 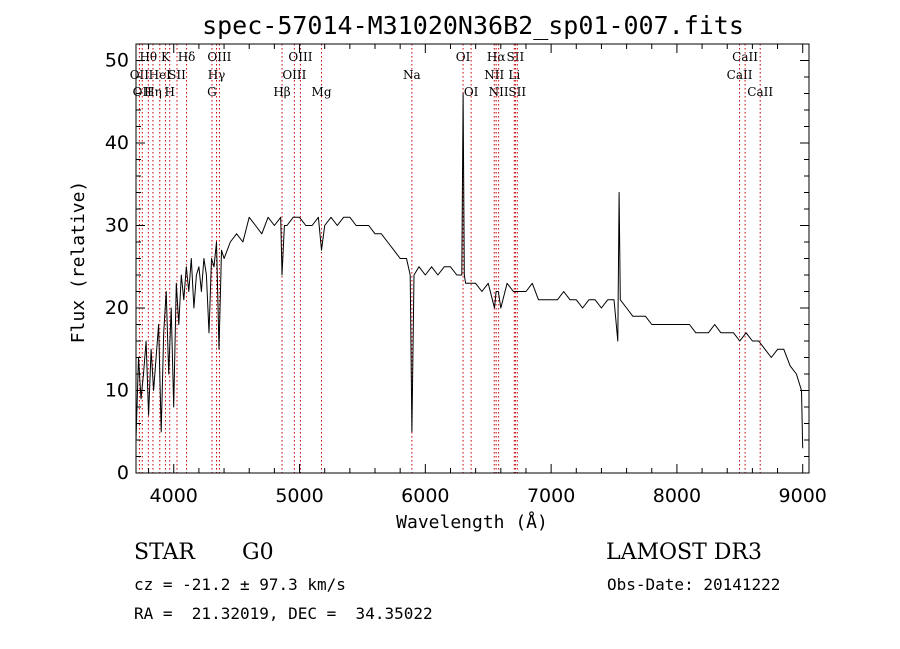 I want to click on line-marker-label: HeI, so click(x=160, y=75).